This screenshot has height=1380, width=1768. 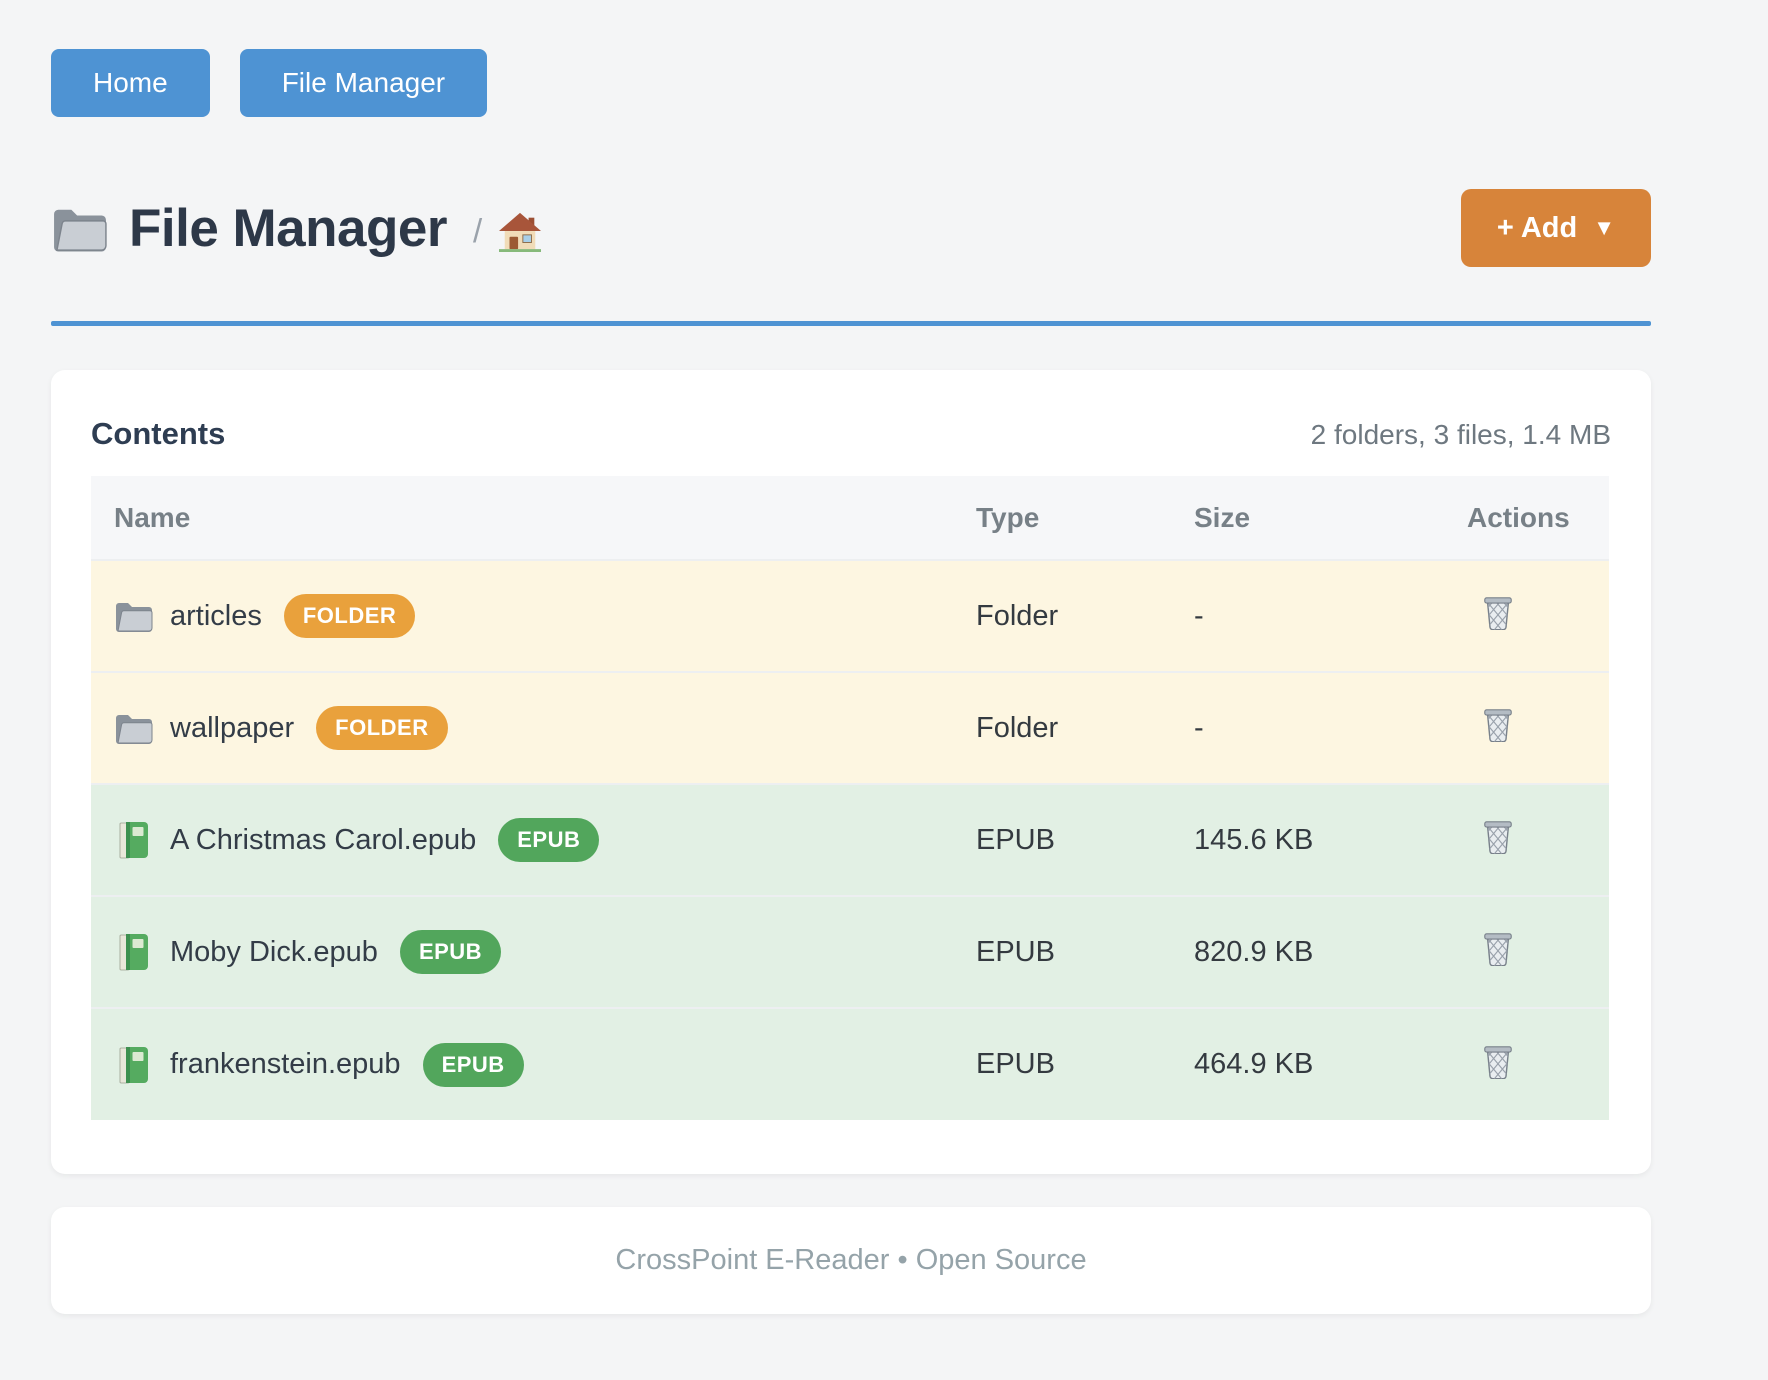 I want to click on add-button-label: + Add, so click(x=1537, y=227).